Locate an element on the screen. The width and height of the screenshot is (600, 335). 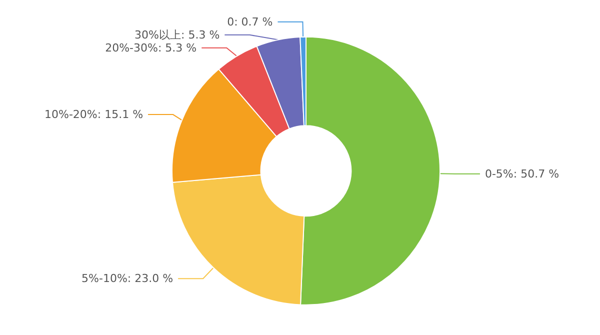
slice-label: 5%-10%: 23.0 % is located at coordinates (128, 279).